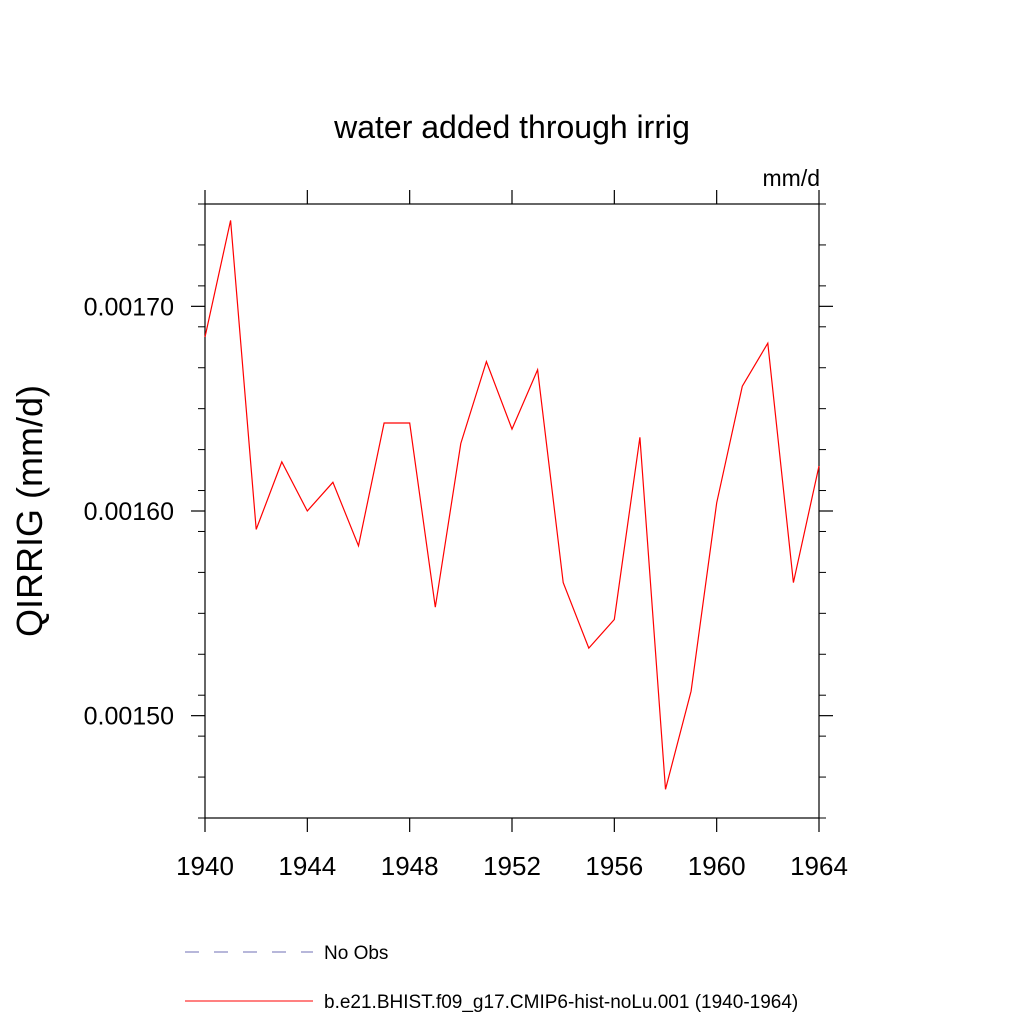 Image resolution: width=1024 pixels, height=1024 pixels. What do you see at coordinates (512, 866) in the screenshot?
I see `x-tick-label: 1952` at bounding box center [512, 866].